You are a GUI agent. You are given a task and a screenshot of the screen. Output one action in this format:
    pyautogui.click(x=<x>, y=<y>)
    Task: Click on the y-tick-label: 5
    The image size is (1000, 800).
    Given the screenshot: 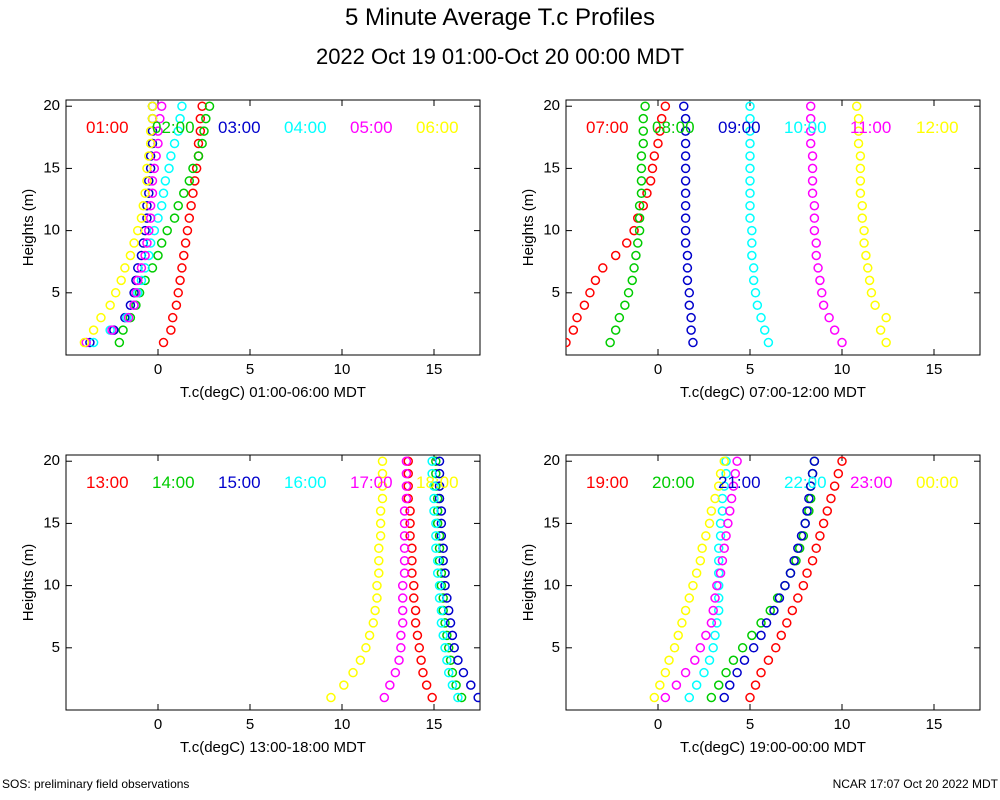 What is the action you would take?
    pyautogui.click(x=556, y=292)
    